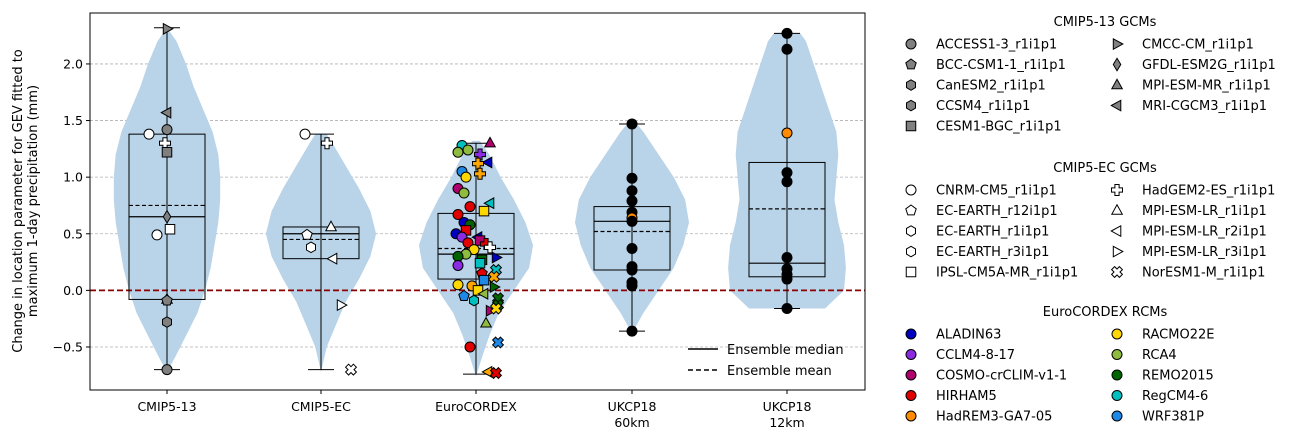 The image size is (1312, 440). I want to click on x-tick-label: EuroCORDEX, so click(476, 406).